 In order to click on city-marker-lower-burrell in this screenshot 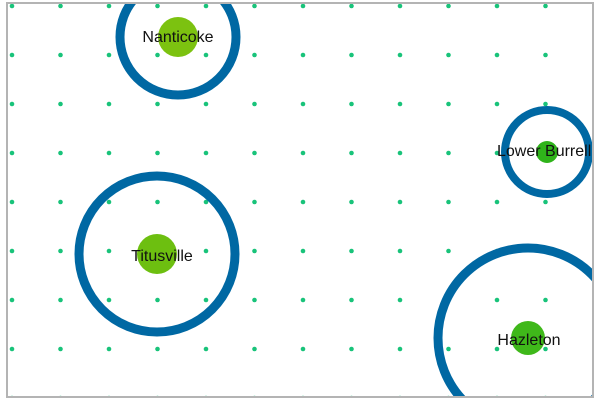, I will do `click(547, 152)`.